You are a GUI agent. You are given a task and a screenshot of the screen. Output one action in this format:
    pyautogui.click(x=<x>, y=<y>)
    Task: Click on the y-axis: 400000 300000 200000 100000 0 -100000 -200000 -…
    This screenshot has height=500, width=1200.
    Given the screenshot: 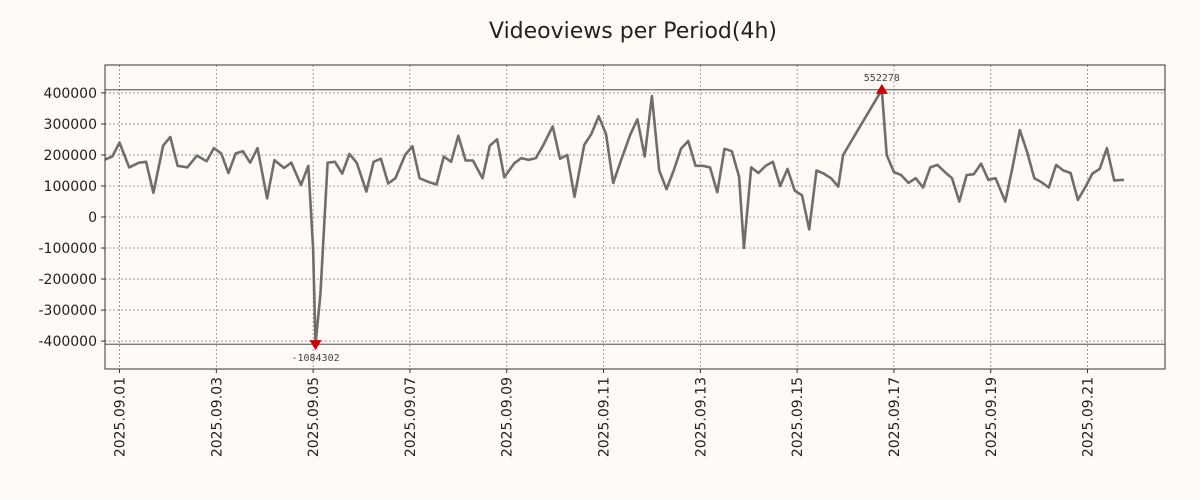 What is the action you would take?
    pyautogui.click(x=72, y=218)
    